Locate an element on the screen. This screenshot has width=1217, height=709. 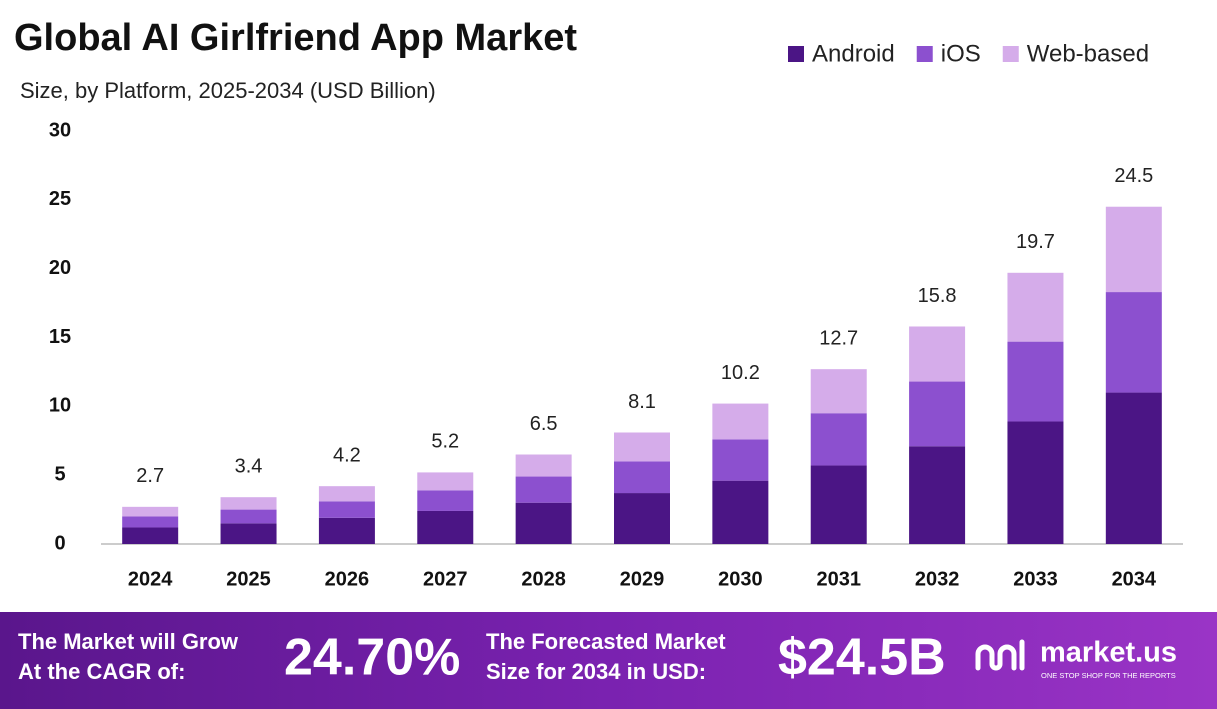
y-tick-label: 30 is located at coordinates (60, 130).